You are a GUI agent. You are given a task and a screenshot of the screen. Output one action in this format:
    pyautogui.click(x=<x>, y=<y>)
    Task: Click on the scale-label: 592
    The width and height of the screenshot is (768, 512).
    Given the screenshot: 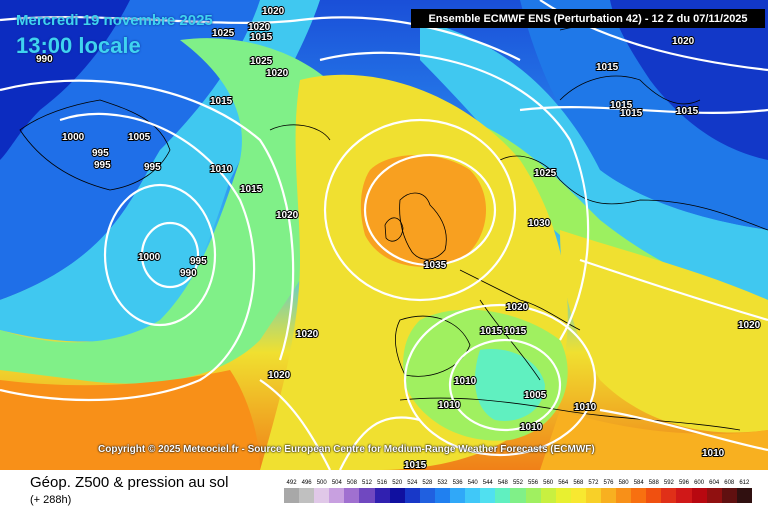 What is the action you would take?
    pyautogui.click(x=668, y=483)
    